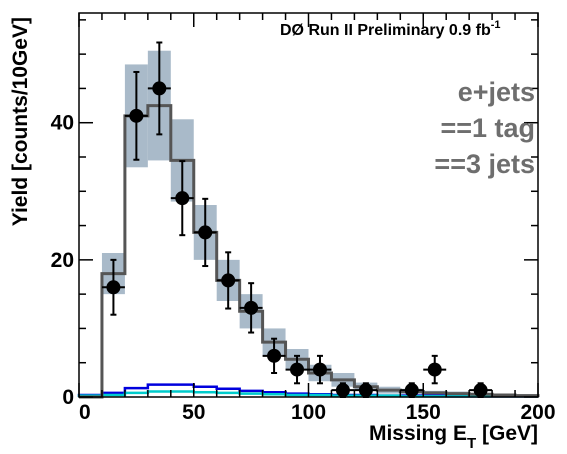  I want to click on x-tick-label: 100, so click(308, 412).